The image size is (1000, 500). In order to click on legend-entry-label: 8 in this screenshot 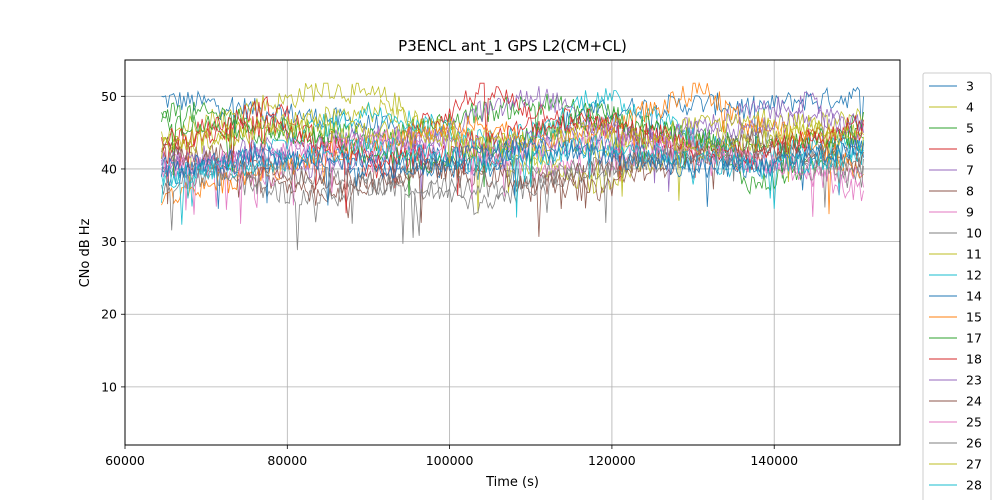, I will do `click(970, 191)`.